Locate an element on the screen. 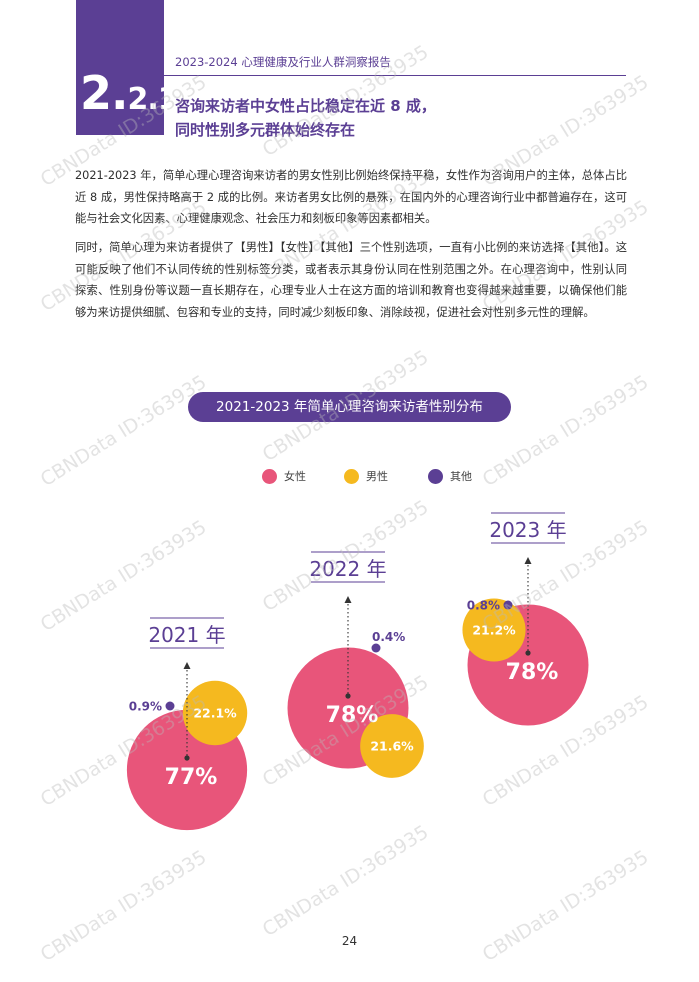  female-value-label-2: 78% is located at coordinates (532, 672).